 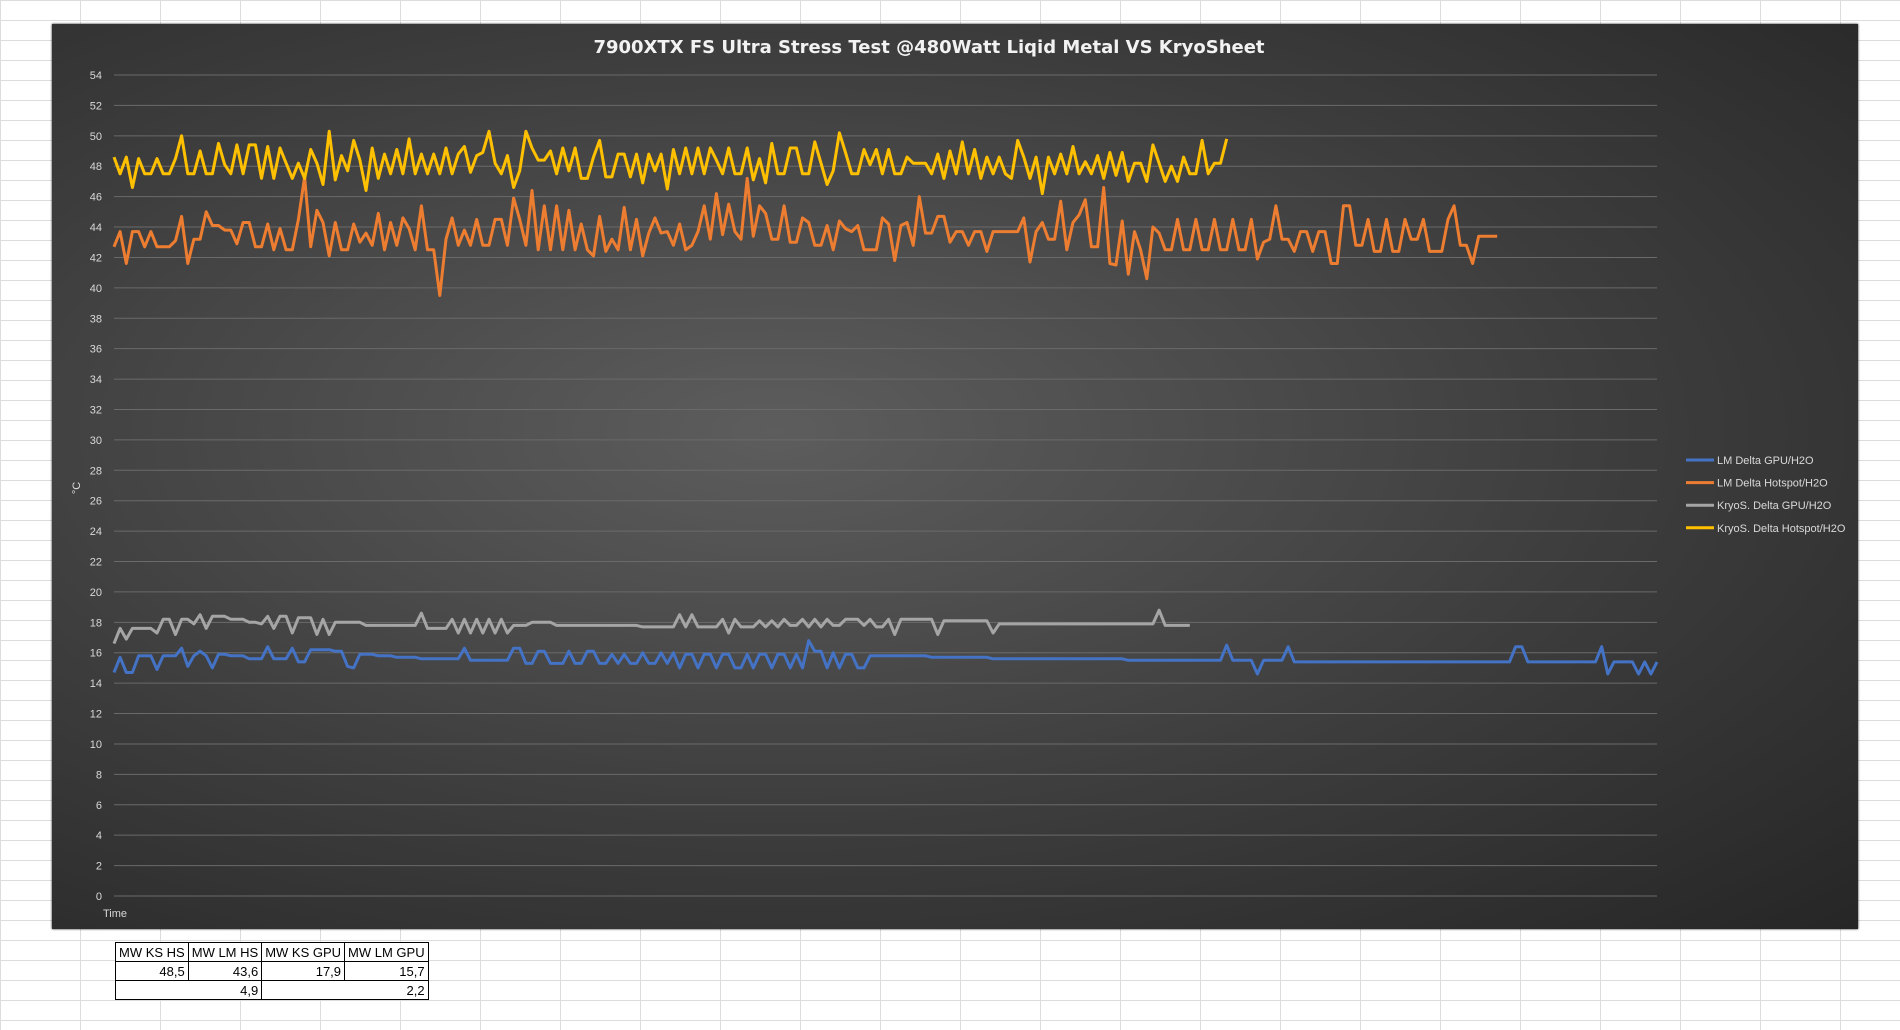 I want to click on legend-entry-0: LM Delta GPU/H2O, so click(x=1765, y=461).